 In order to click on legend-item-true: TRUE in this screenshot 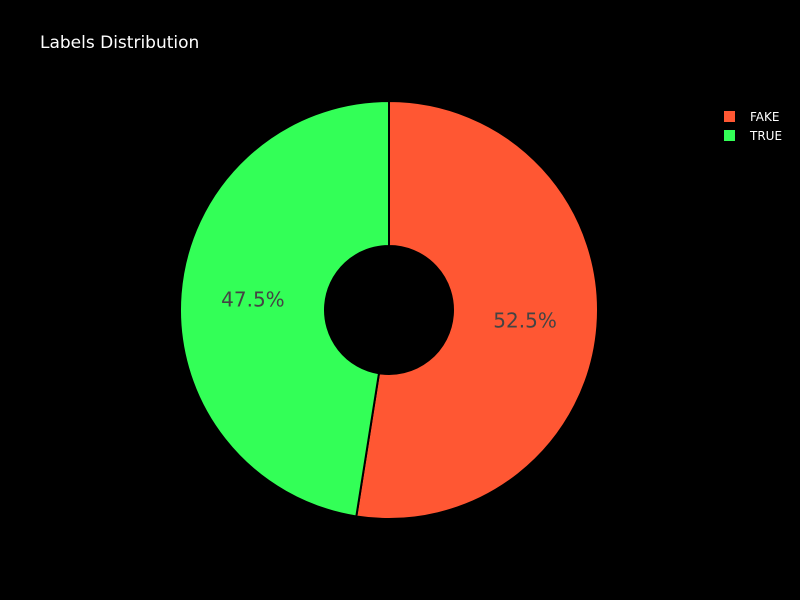, I will do `click(753, 135)`.